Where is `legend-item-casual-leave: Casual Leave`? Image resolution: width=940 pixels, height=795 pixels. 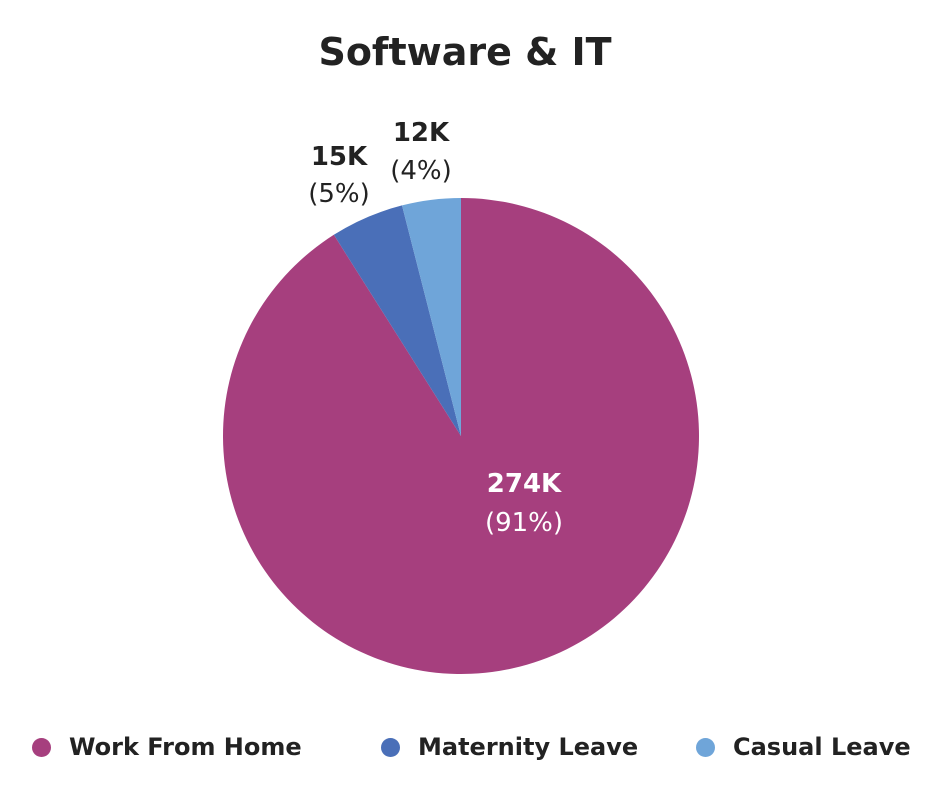
legend-item-casual-leave: Casual Leave is located at coordinates (803, 747).